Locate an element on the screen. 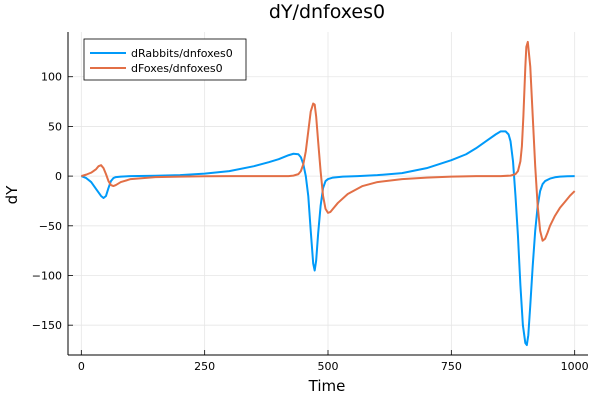 This screenshot has height=400, width=600. y-tick-label: −50 is located at coordinates (50, 226).